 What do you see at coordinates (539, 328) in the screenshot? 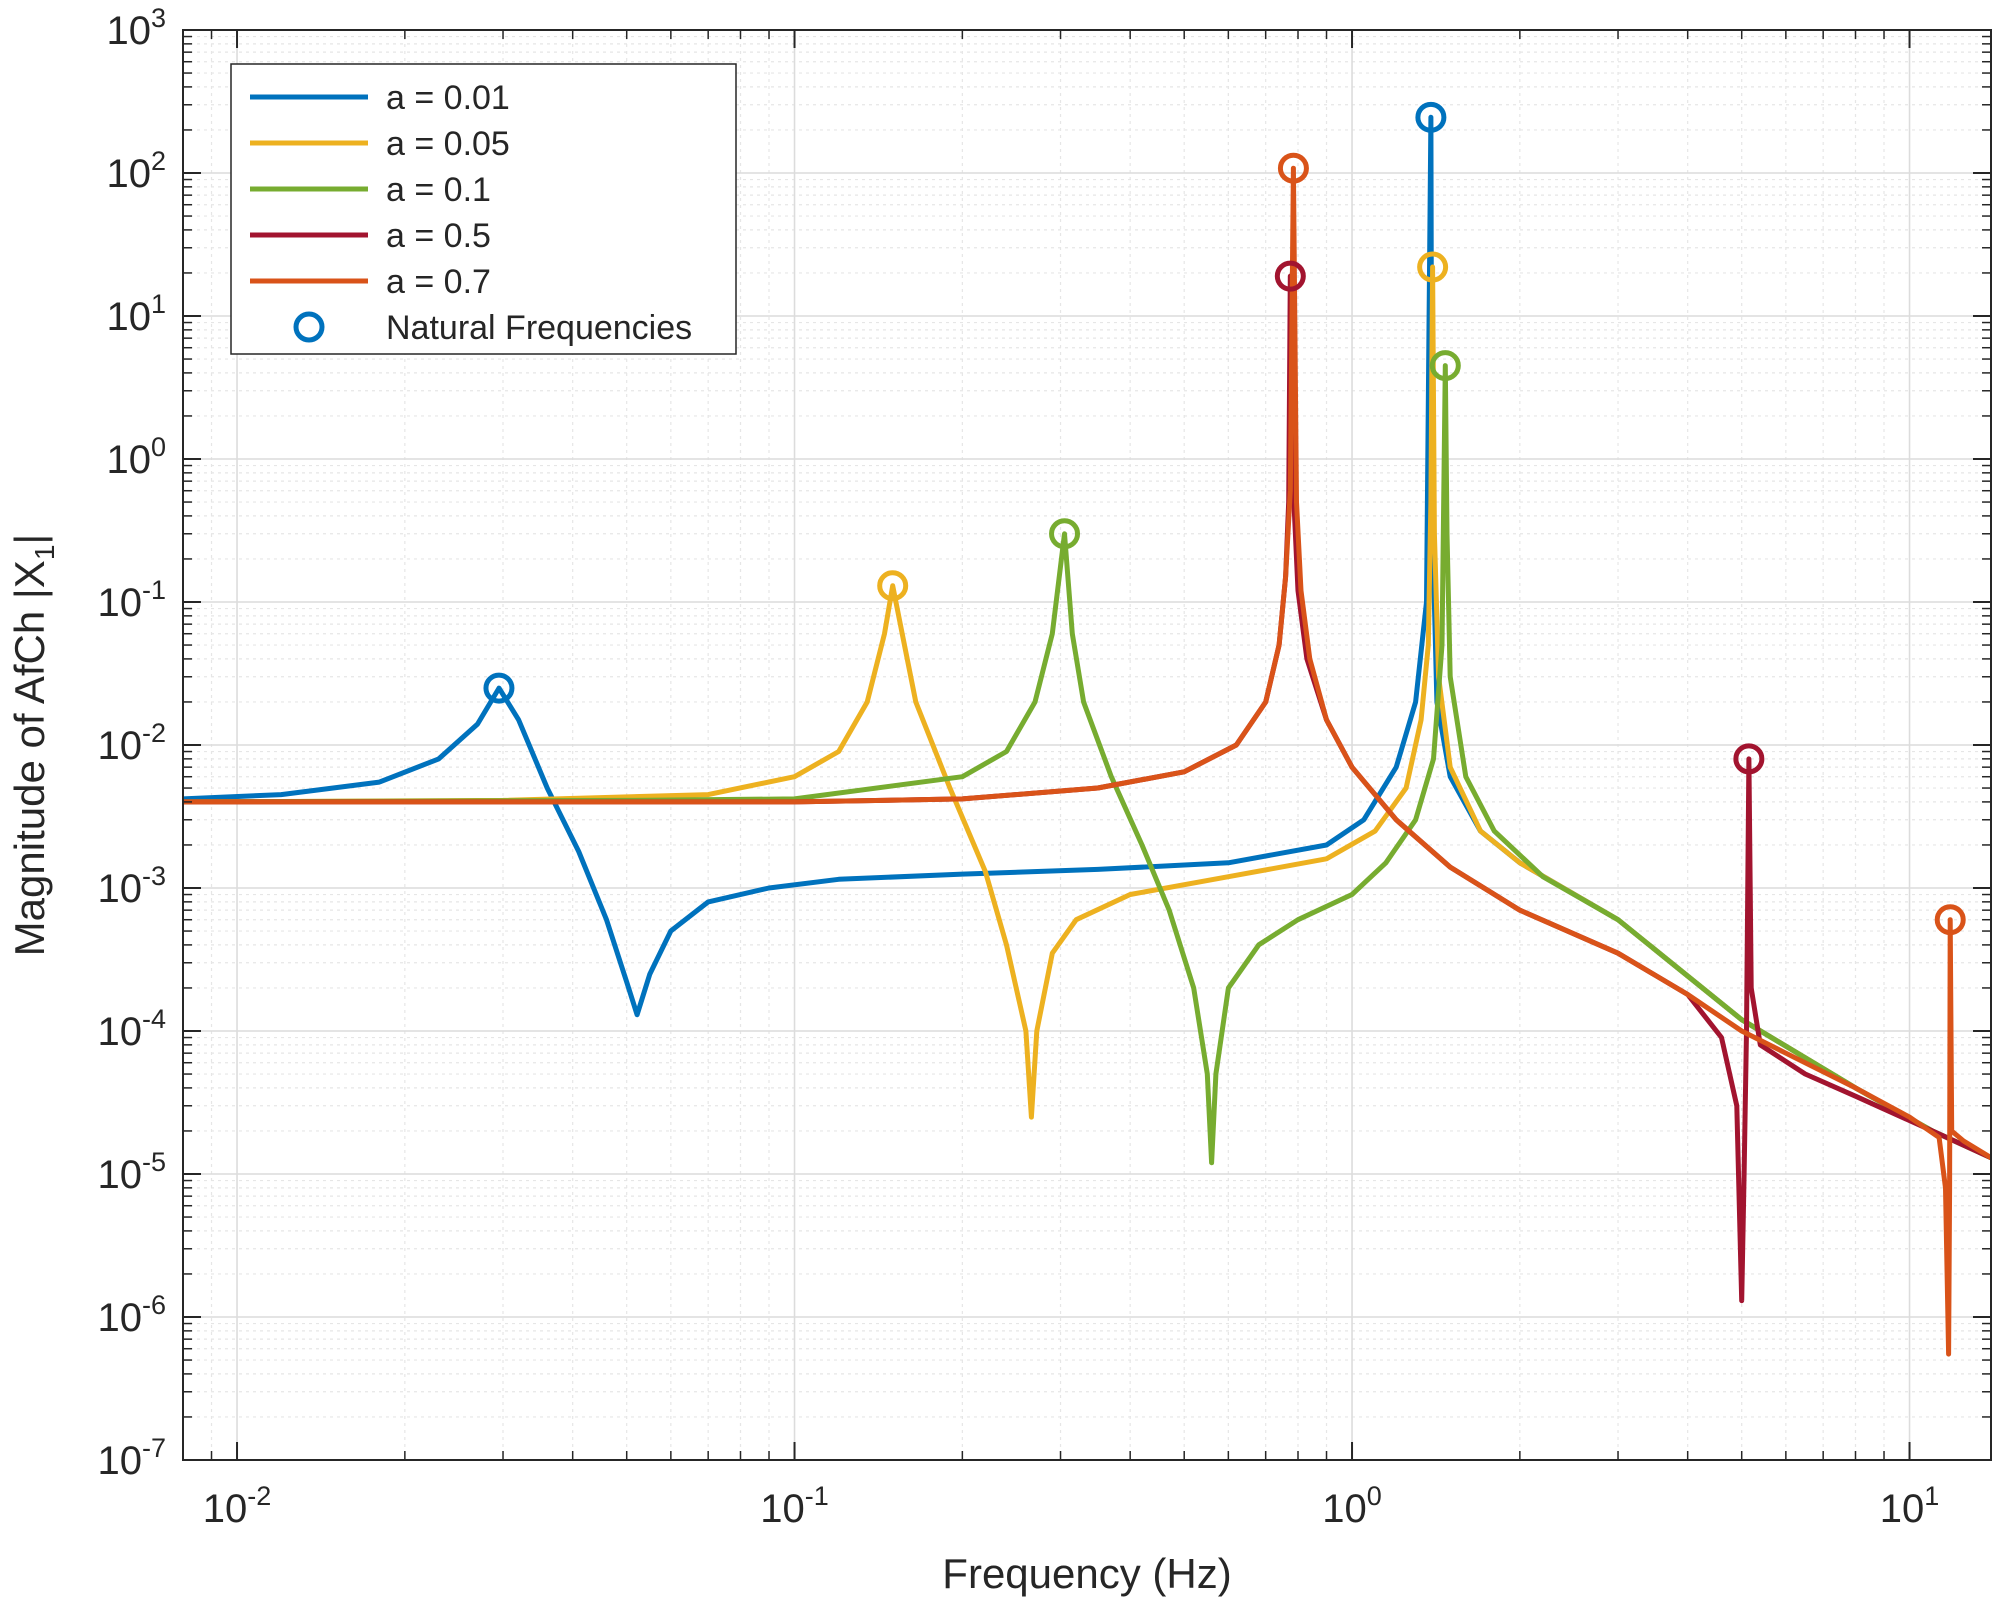
I see `legend-label: Natural Frequencies` at bounding box center [539, 328].